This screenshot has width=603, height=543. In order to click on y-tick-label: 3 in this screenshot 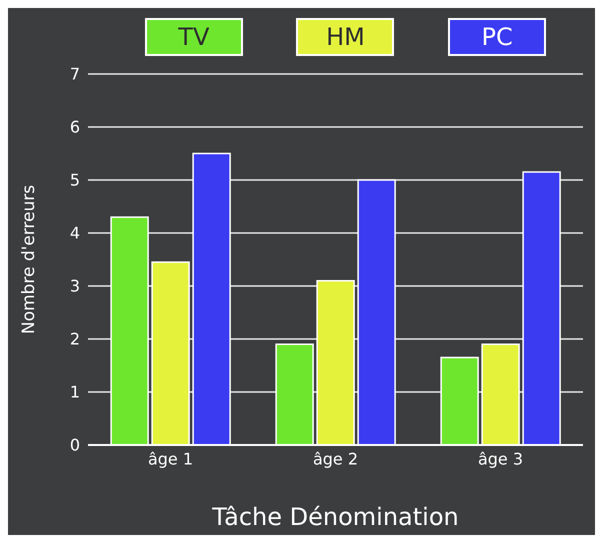, I will do `click(75, 286)`.